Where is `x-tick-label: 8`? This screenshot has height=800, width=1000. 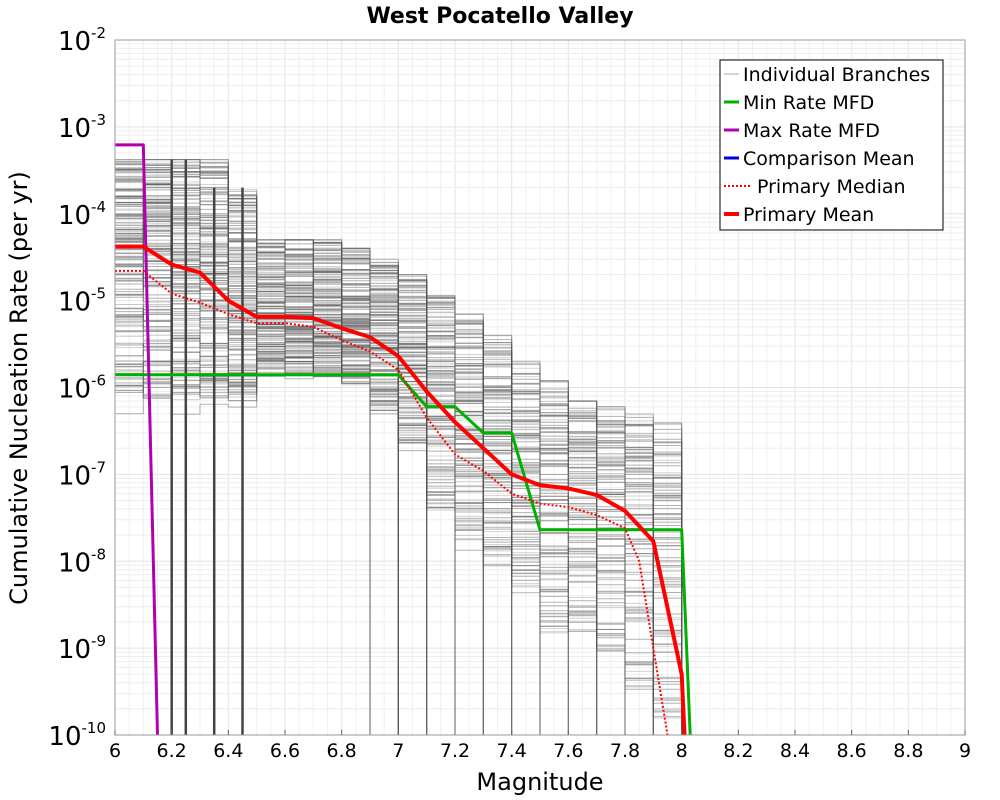 x-tick-label: 8 is located at coordinates (682, 751).